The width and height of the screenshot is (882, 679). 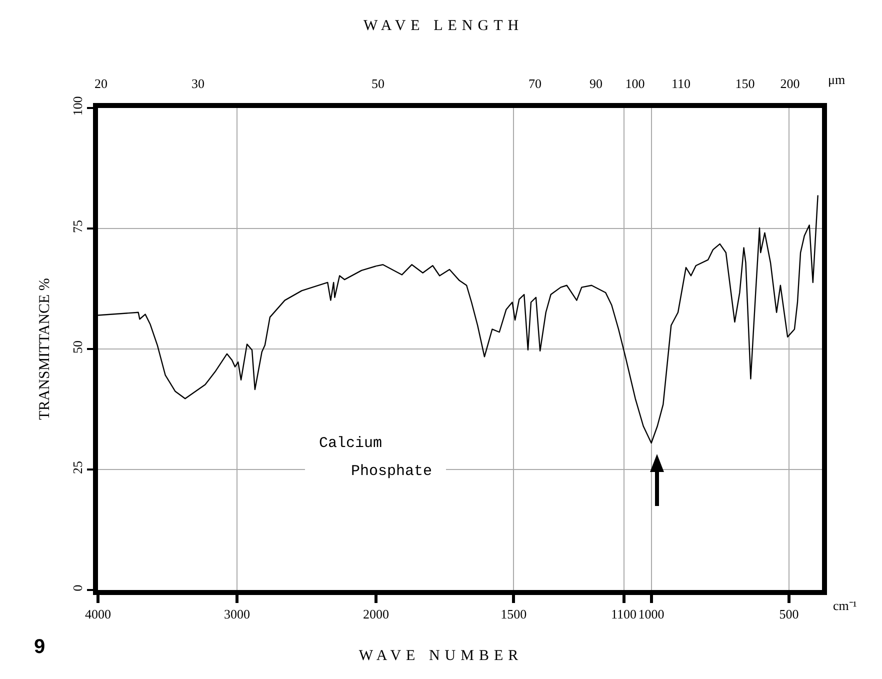 I want to click on x-tick-label: 2000, so click(x=376, y=614).